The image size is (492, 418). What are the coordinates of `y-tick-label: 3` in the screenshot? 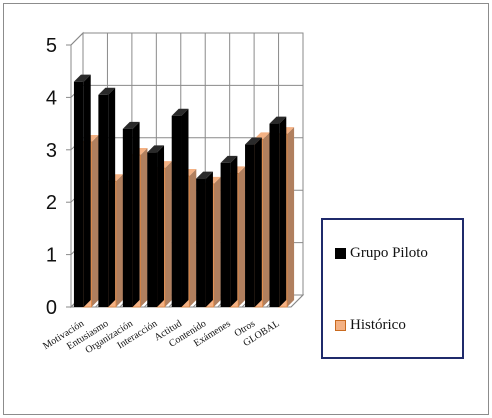 It's located at (51, 151).